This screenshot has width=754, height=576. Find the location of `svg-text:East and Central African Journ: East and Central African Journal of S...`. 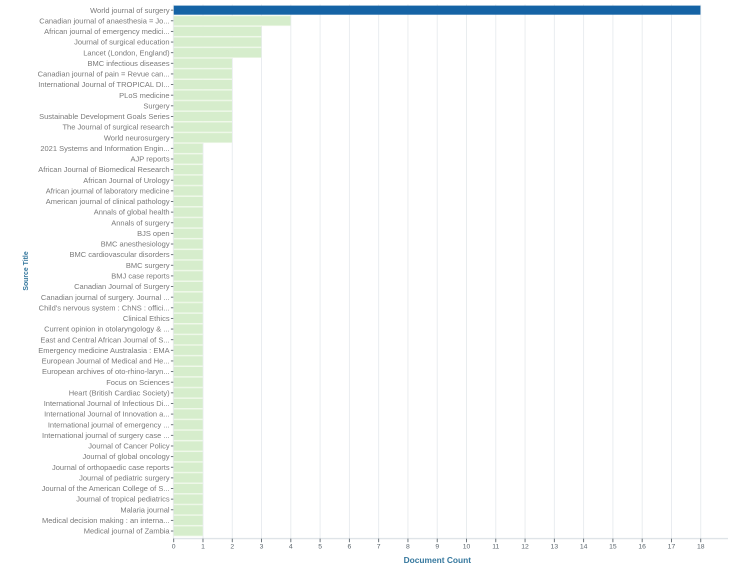

svg-text:East and Central African Journ: East and Central African Journal of S... is located at coordinates (104, 339).